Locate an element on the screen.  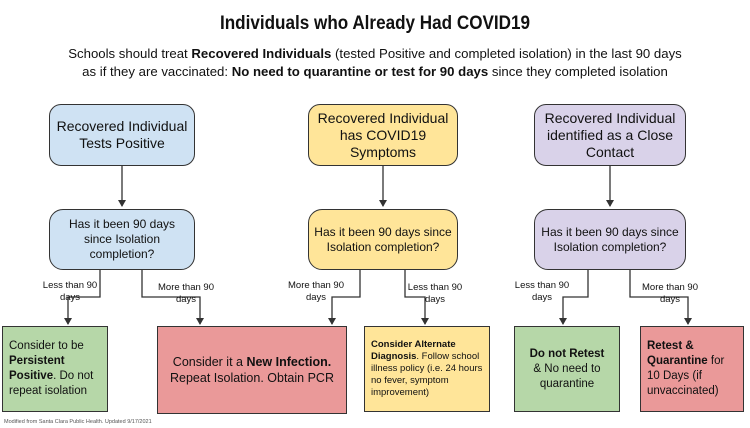
outcome-text-part: & No need to quarantine is located at coordinates (567, 376).